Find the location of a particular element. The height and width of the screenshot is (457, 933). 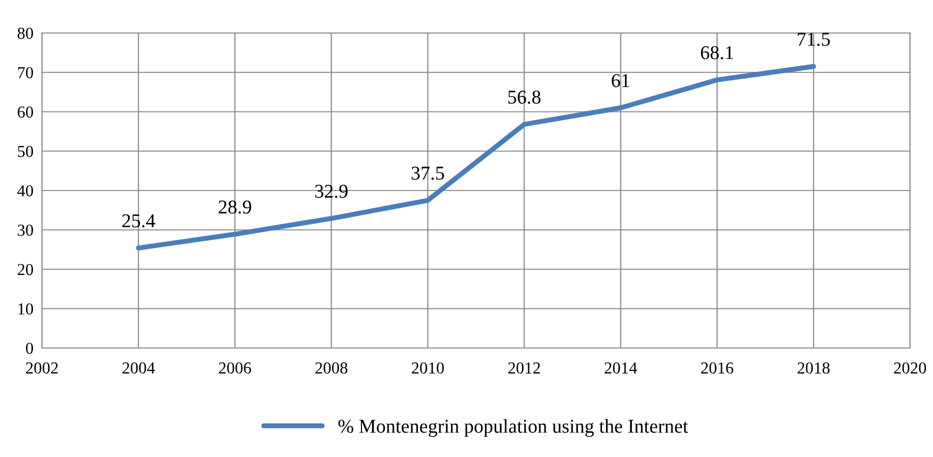

data-label: 32.9 is located at coordinates (331, 191).